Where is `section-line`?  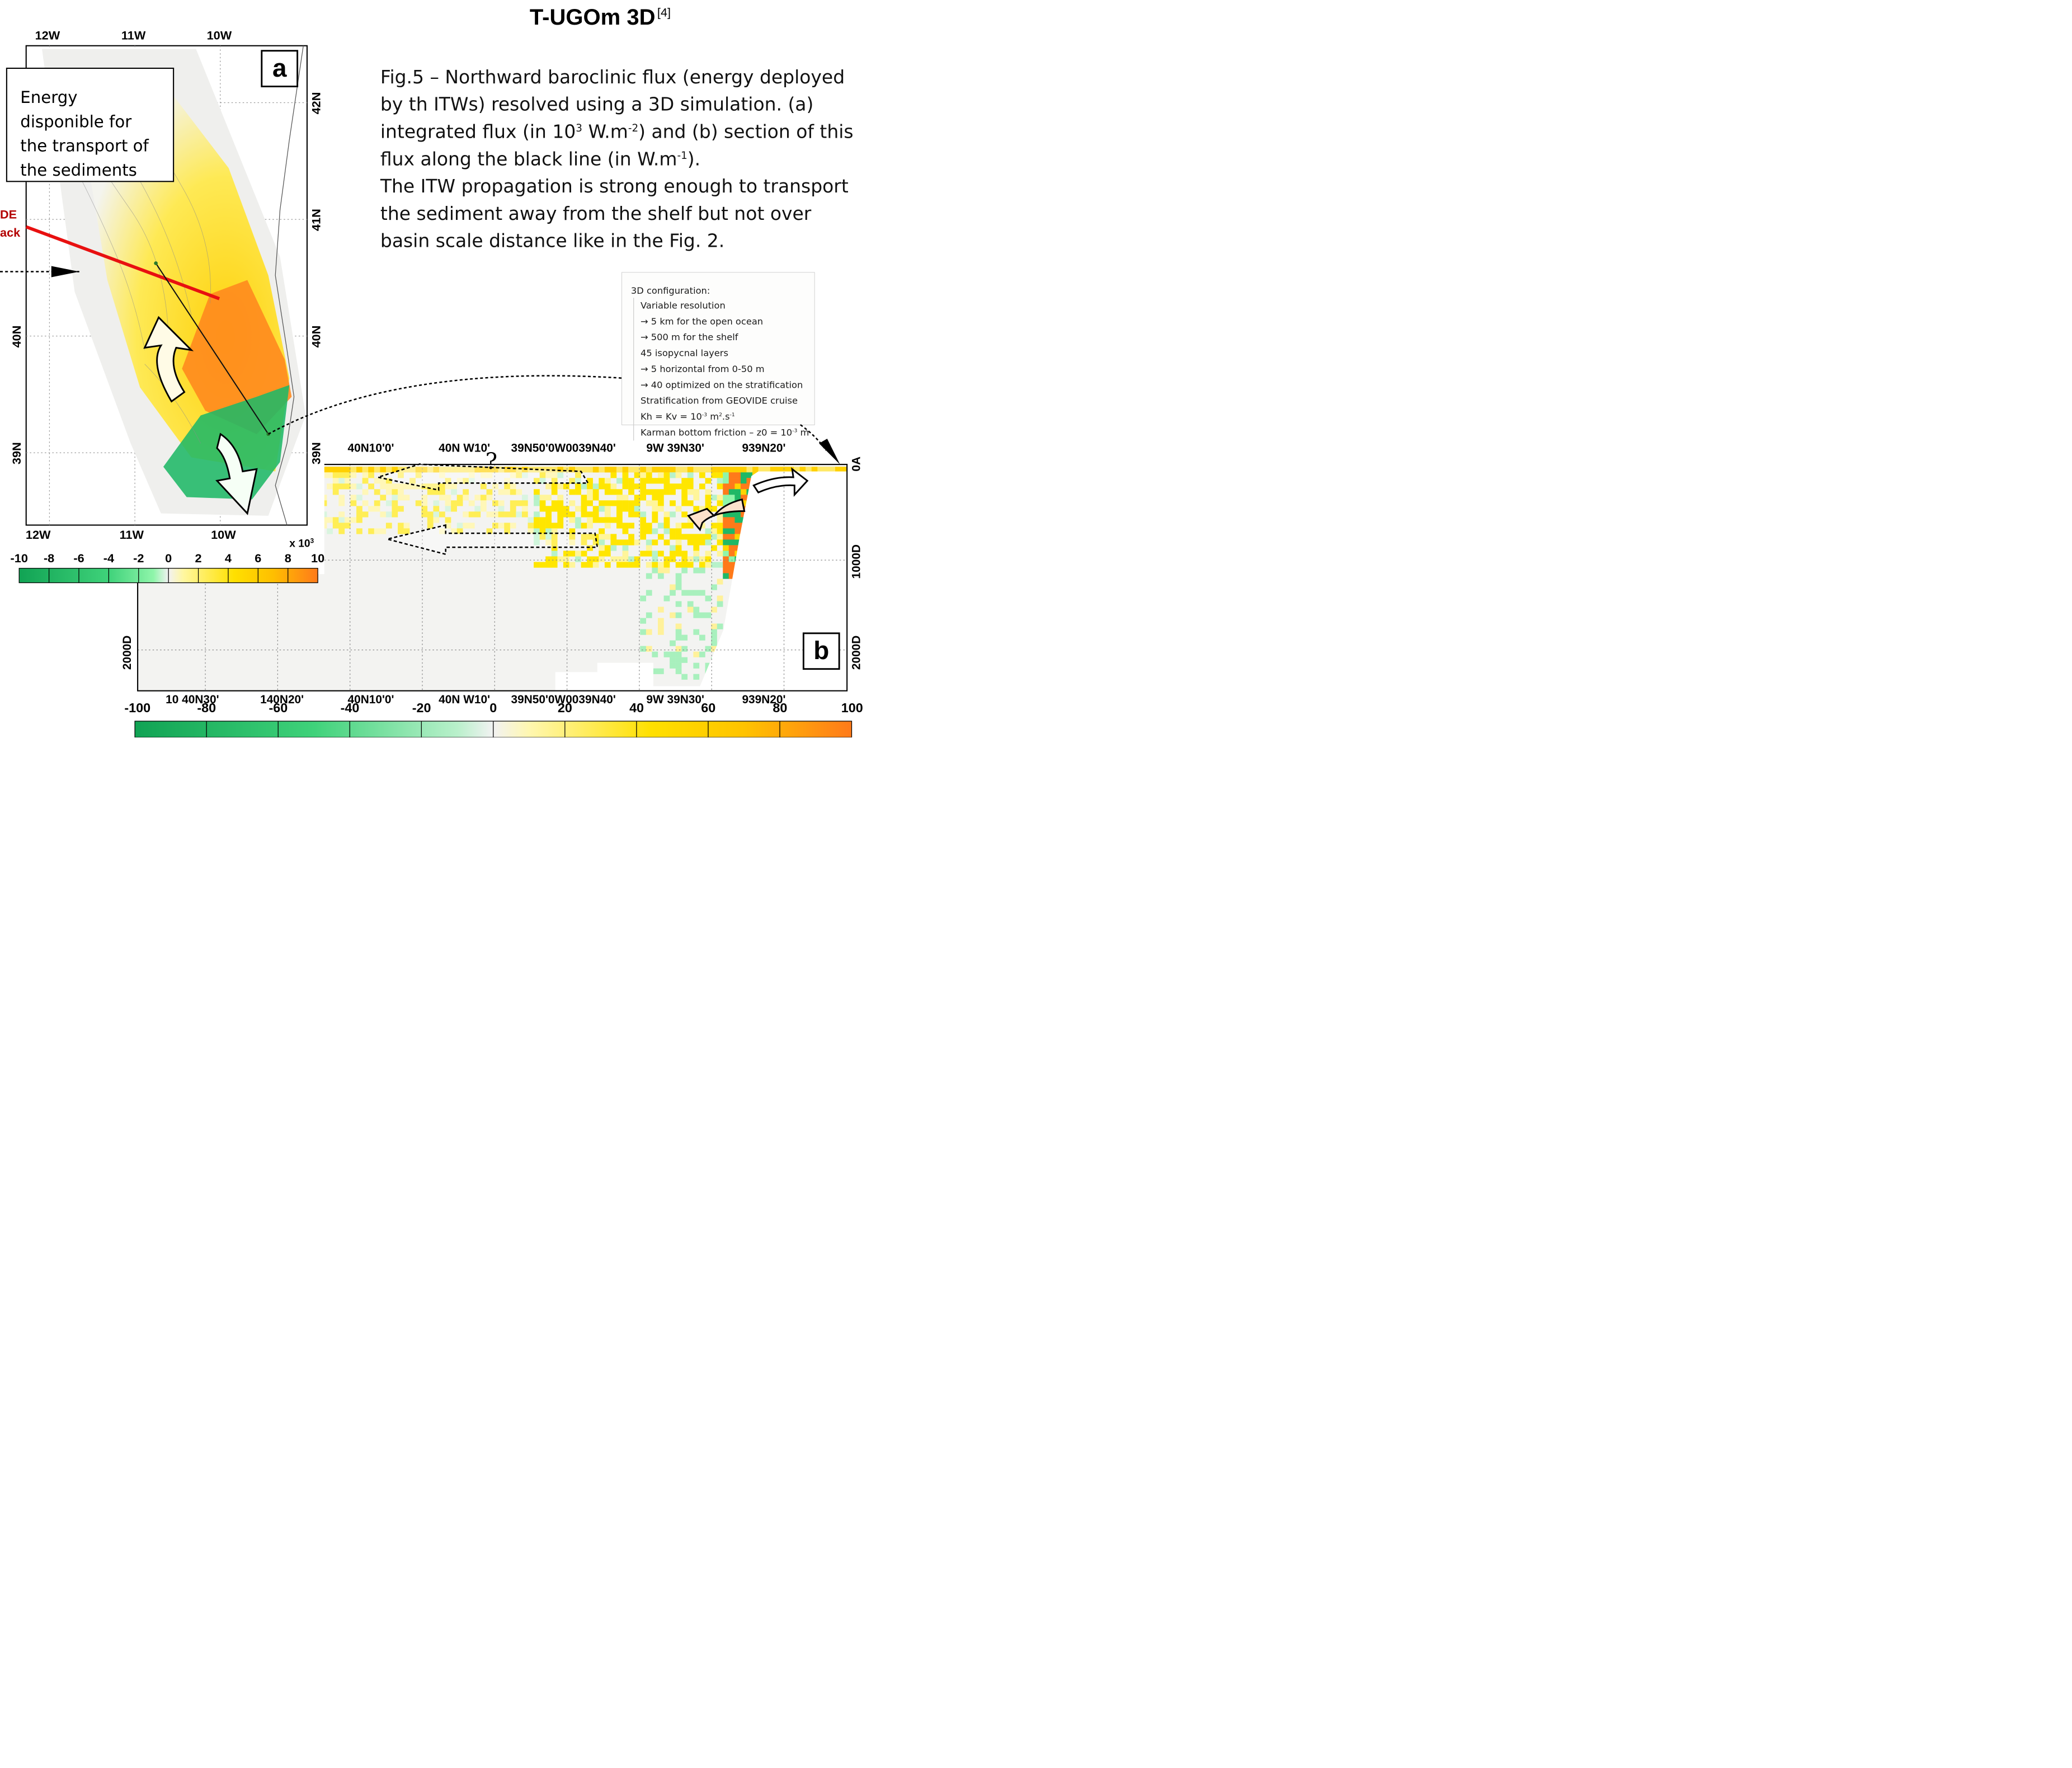
section-line is located at coordinates (212, 349).